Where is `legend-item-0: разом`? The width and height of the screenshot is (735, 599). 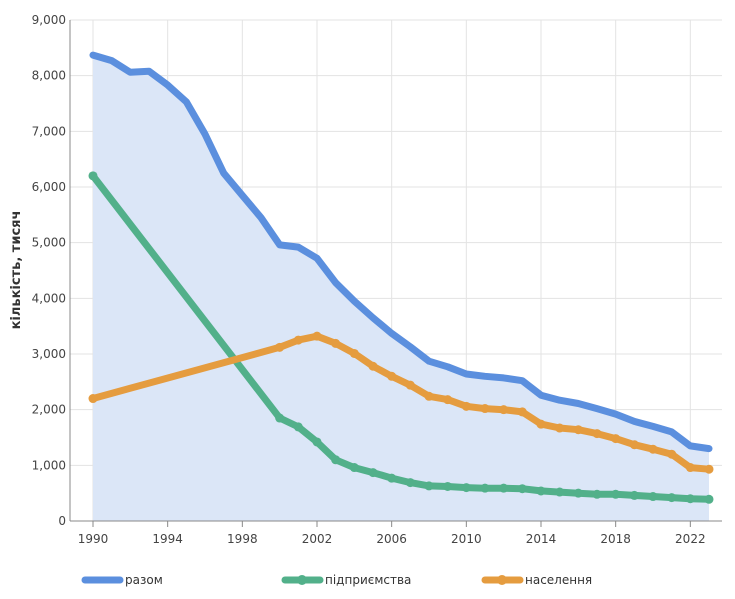 legend-item-0: разом is located at coordinates (122, 580).